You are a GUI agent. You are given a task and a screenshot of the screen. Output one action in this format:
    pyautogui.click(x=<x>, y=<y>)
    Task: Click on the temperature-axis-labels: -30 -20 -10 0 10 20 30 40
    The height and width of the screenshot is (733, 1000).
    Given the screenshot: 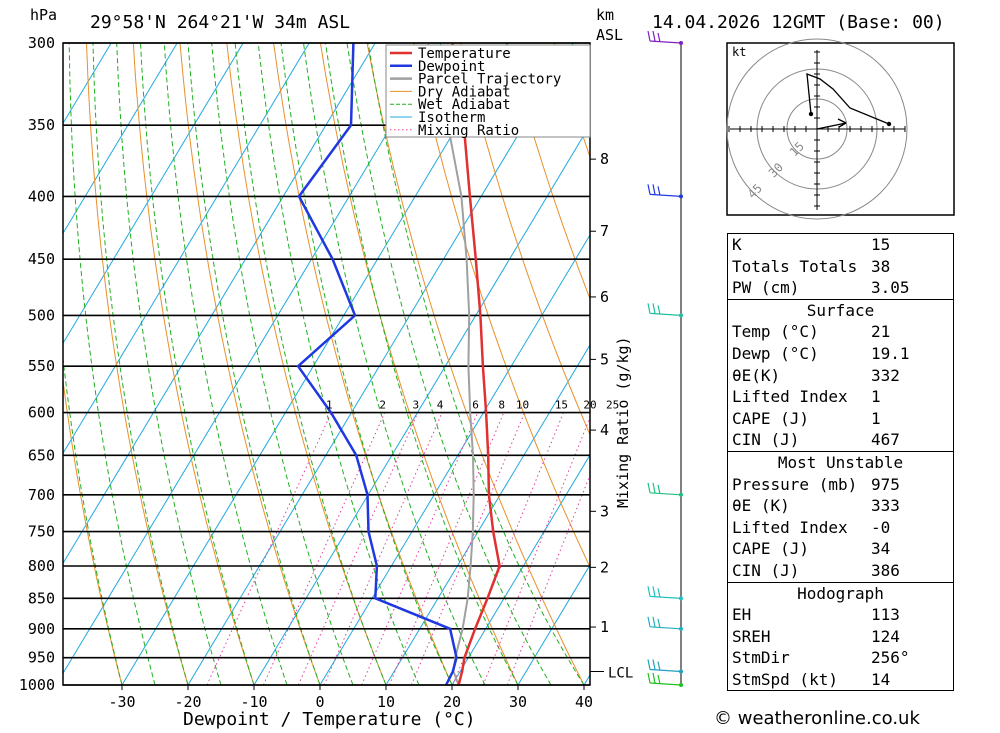 What is the action you would take?
    pyautogui.click(x=350, y=698)
    